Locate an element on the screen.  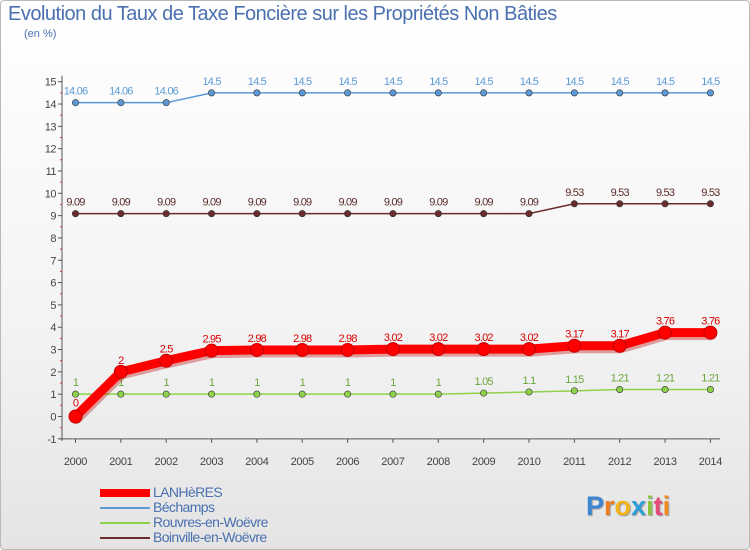
logo-letter: r is located at coordinates (609, 506).